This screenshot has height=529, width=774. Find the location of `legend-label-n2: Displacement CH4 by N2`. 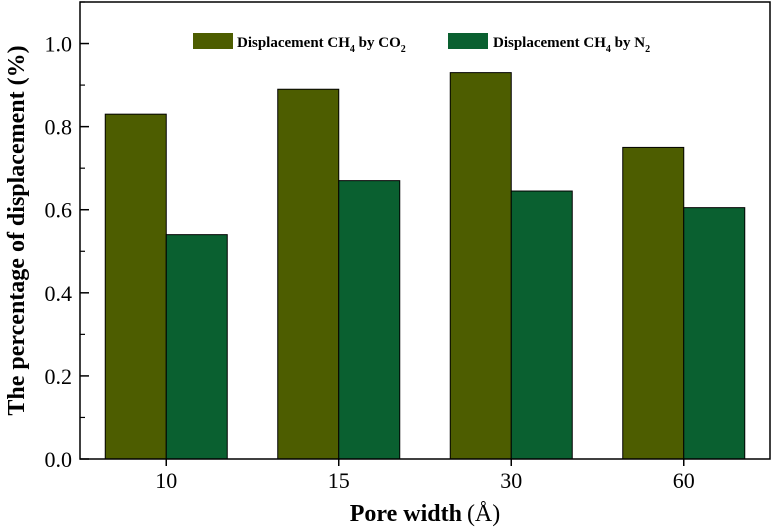

legend-label-n2: Displacement CH4 by N2 is located at coordinates (571, 45).